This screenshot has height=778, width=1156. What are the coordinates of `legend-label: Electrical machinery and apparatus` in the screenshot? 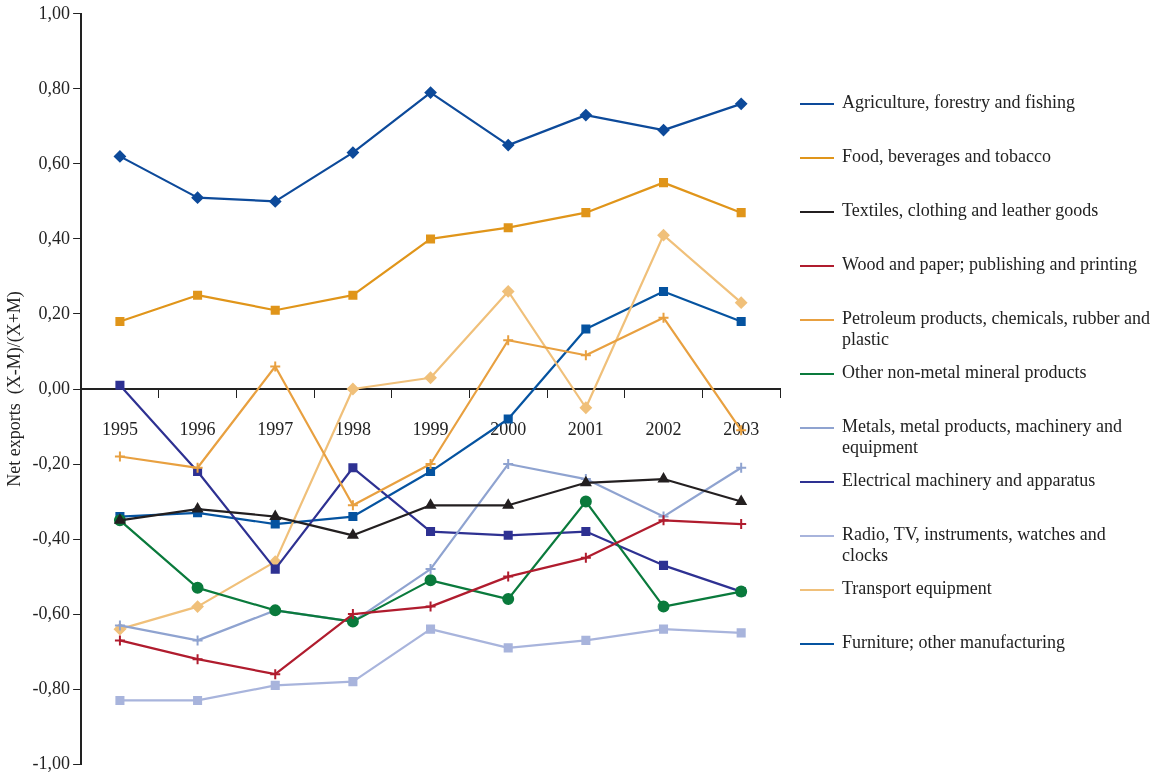 It's located at (969, 480).